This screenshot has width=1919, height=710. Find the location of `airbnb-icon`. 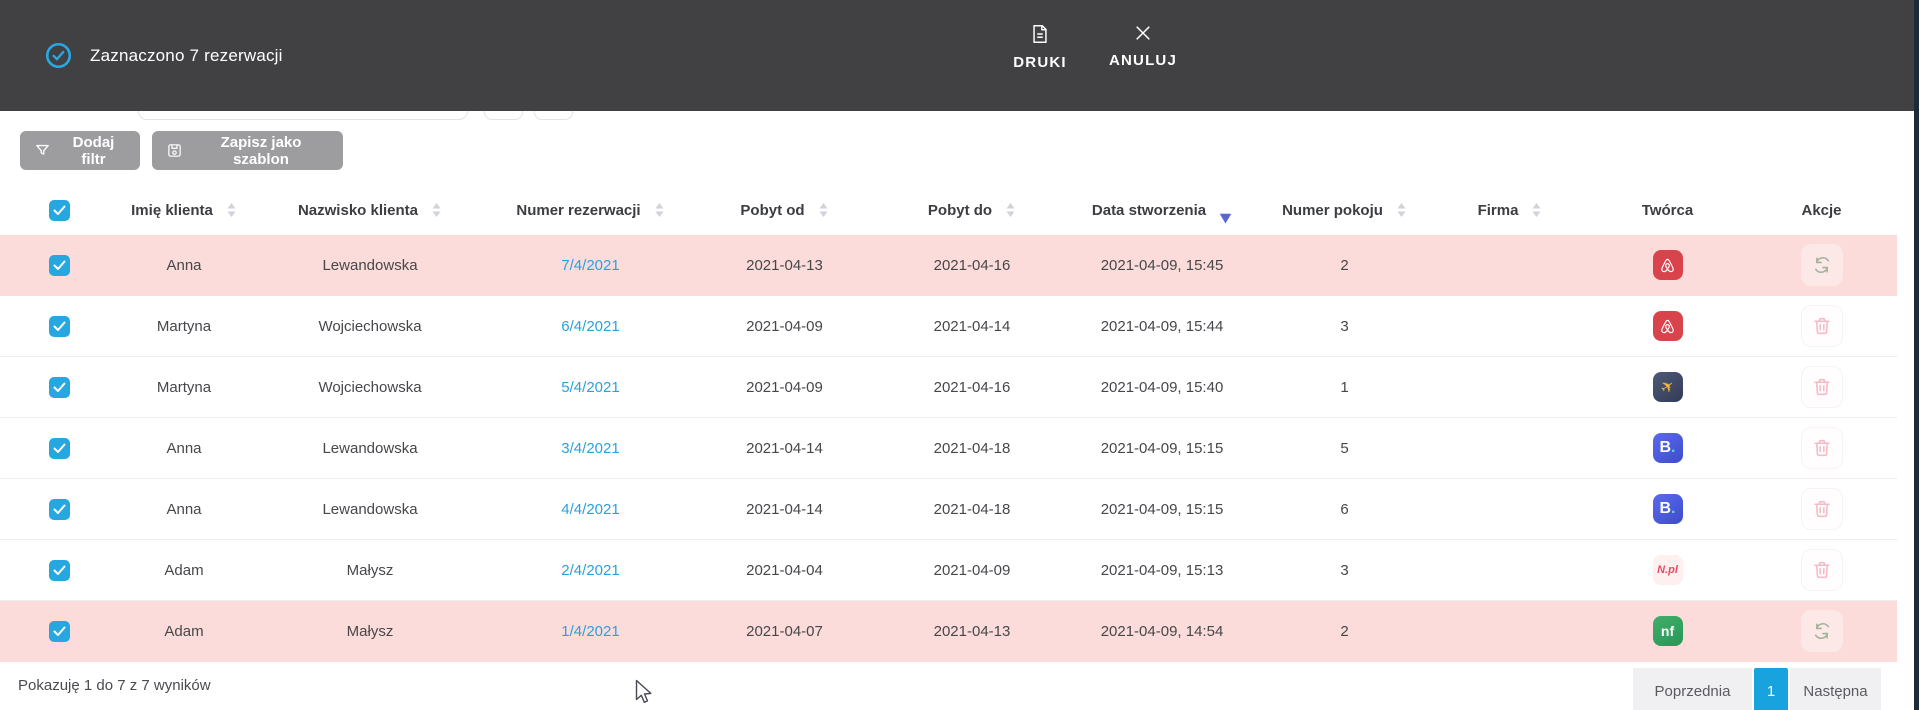

airbnb-icon is located at coordinates (1667, 265).